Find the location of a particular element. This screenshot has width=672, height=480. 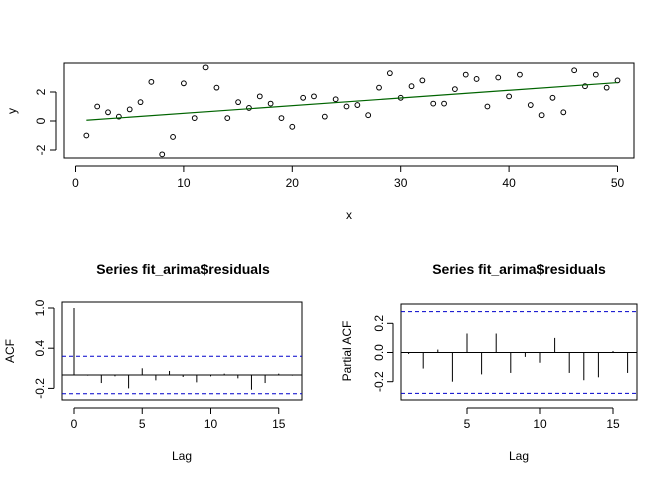

pacf-title: Series fit_arima$residuals is located at coordinates (519, 269).